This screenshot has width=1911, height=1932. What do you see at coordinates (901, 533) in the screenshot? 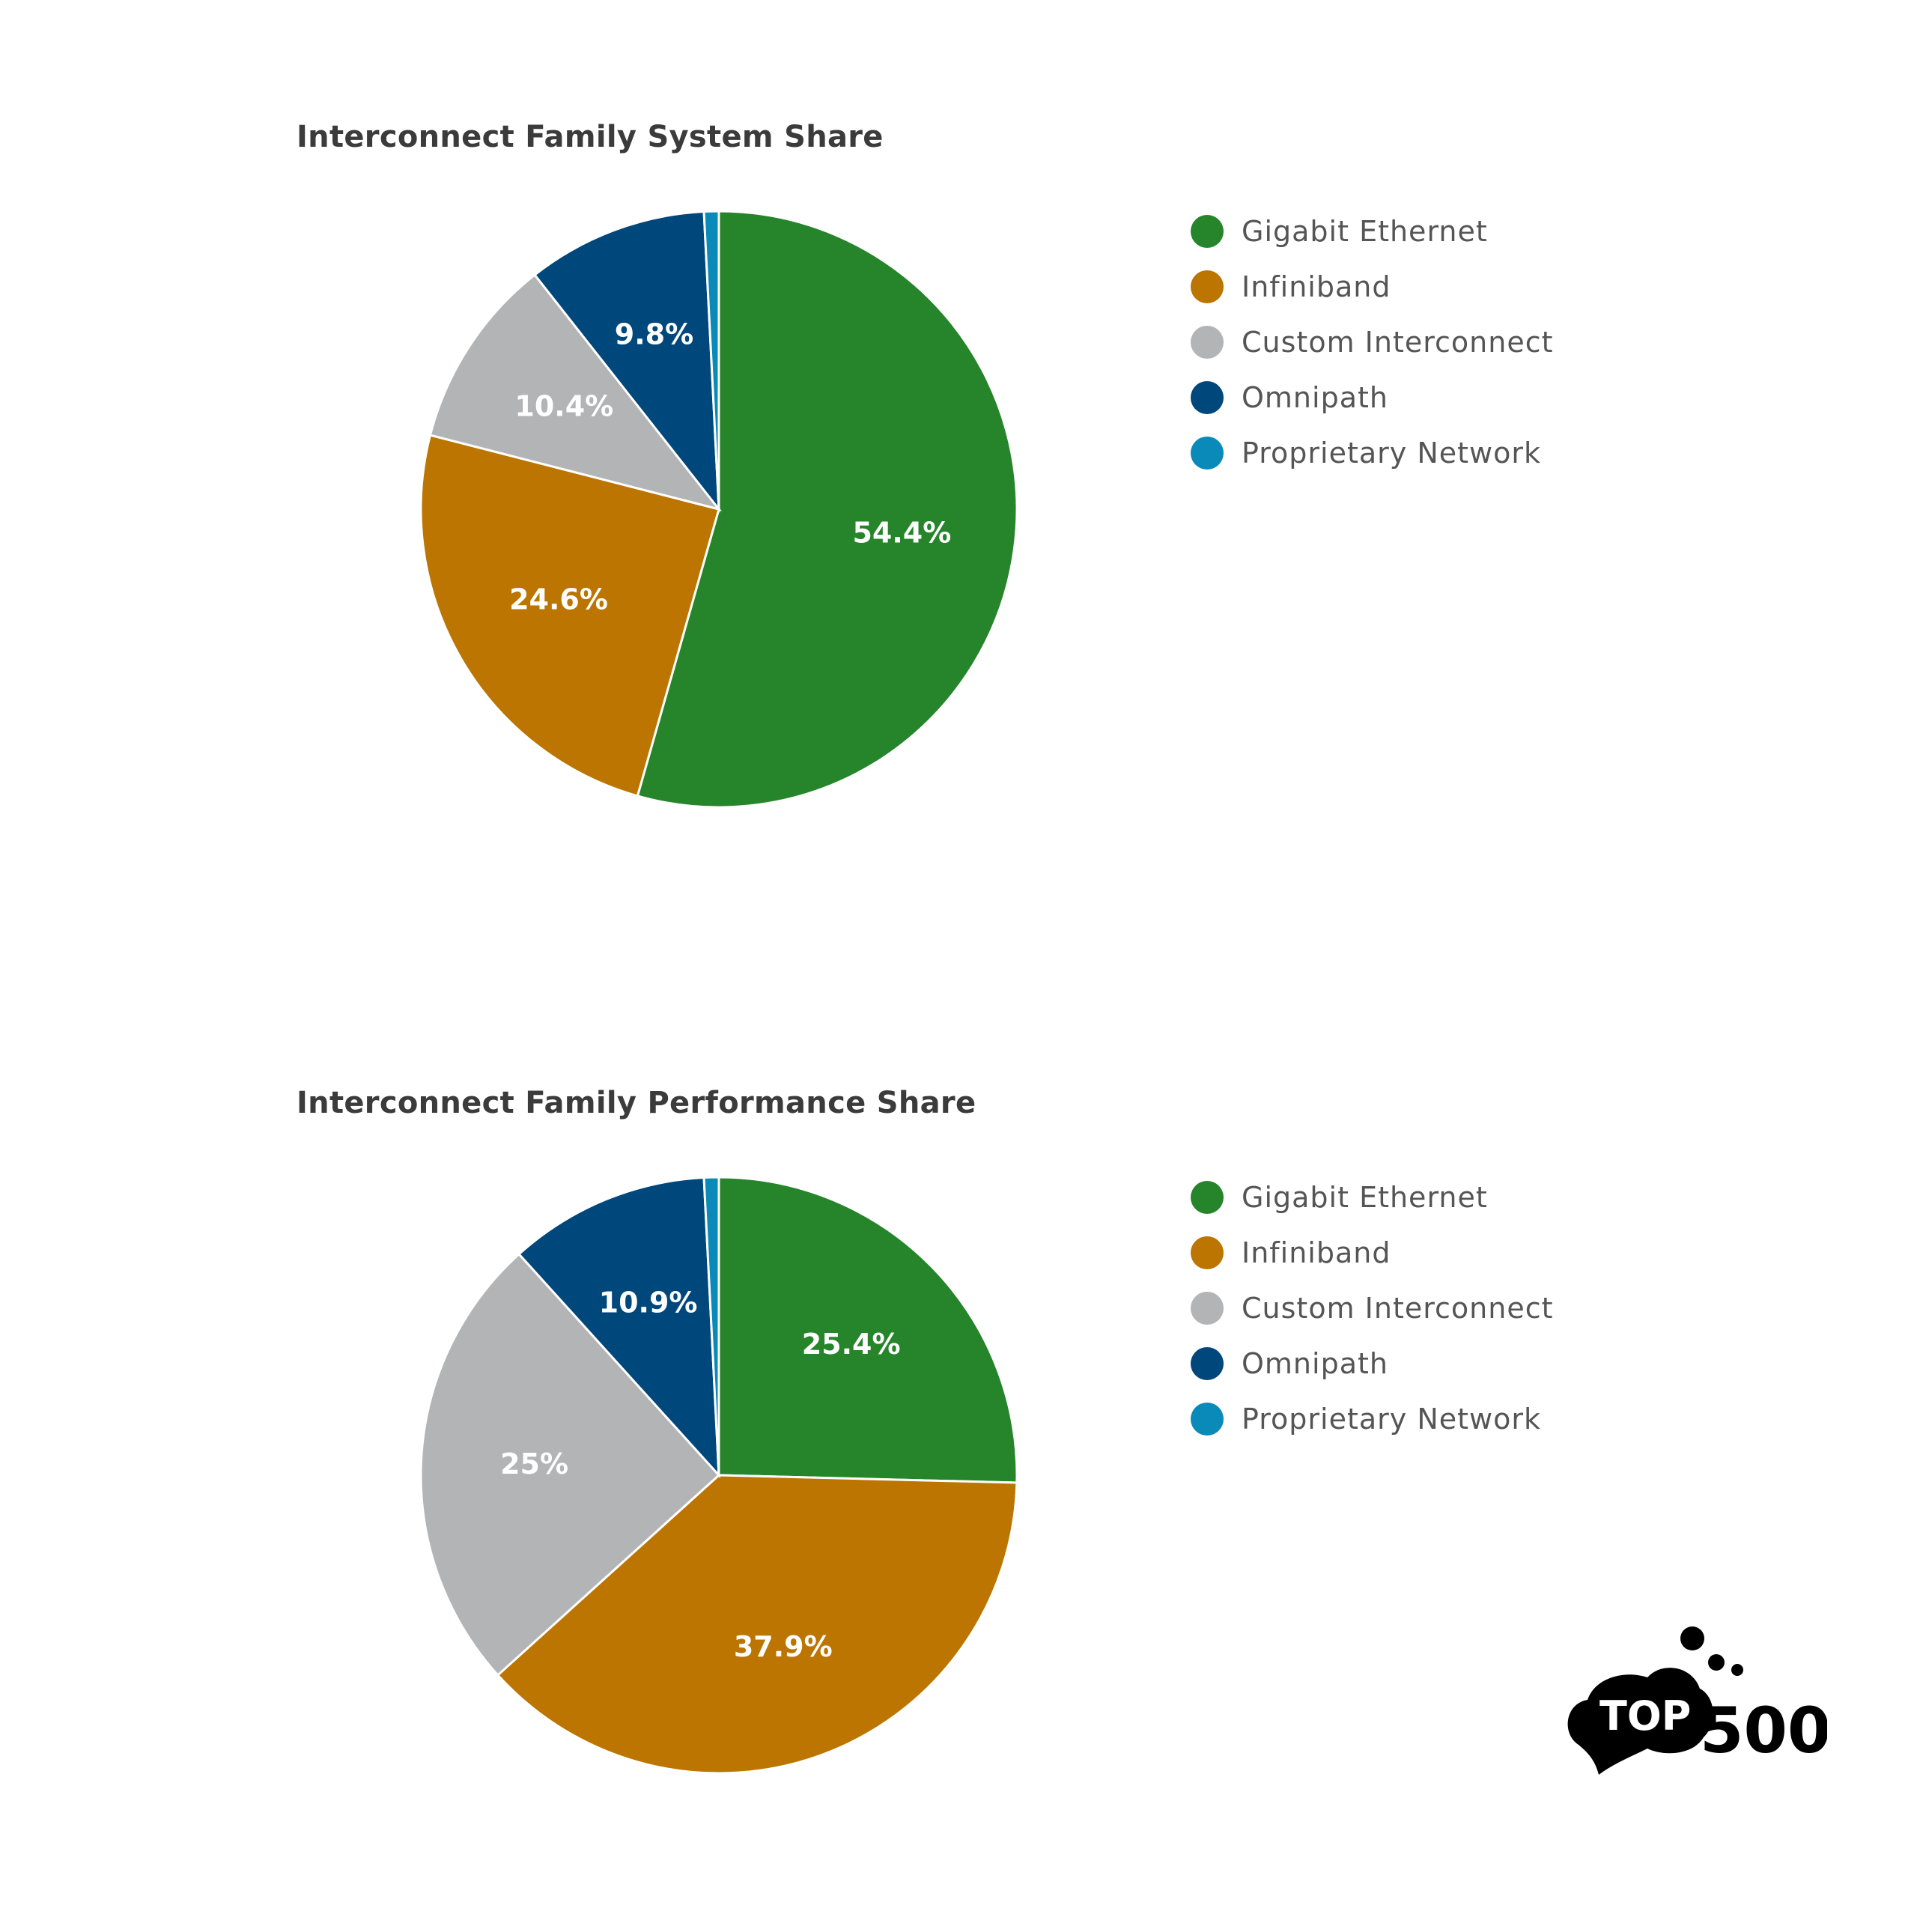
I see `slice-label-gigabit-ethernet: 54.4%` at bounding box center [901, 533].